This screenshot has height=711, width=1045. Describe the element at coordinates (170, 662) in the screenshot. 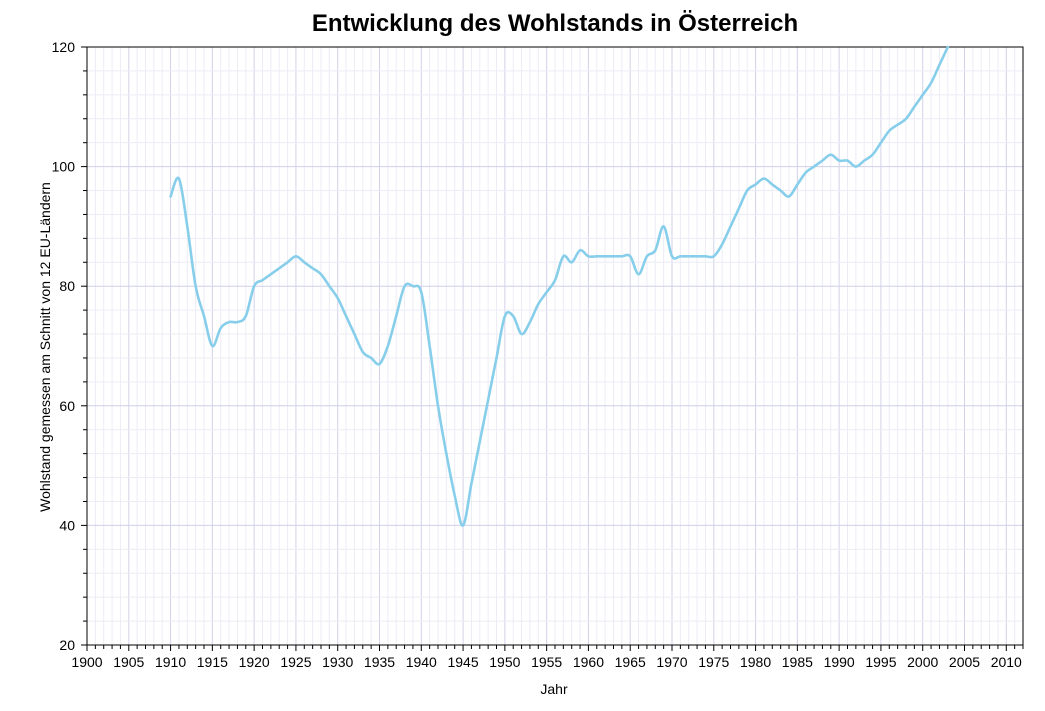

I see `x-tick-label: 1910` at that location.